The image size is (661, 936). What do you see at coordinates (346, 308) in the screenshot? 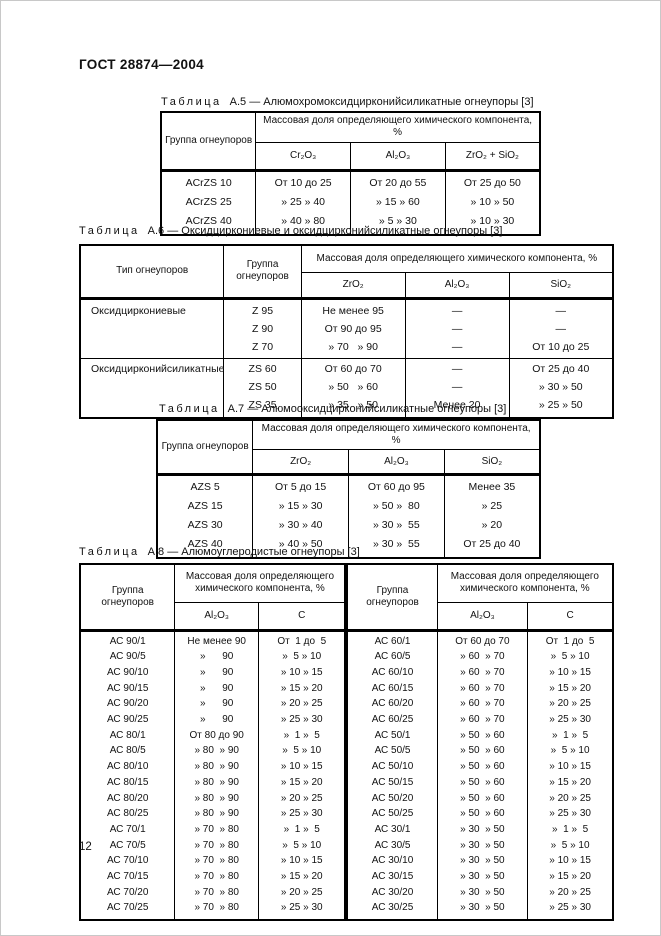
I see `table-row: Оксидциркониевые Z 95 Не менее 95— —` at bounding box center [346, 308].